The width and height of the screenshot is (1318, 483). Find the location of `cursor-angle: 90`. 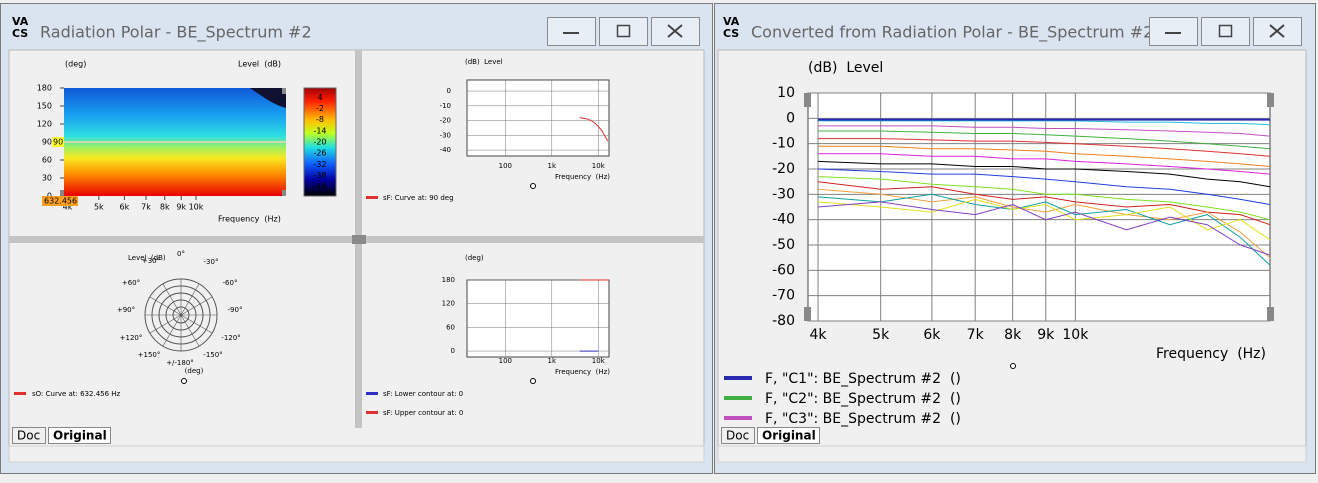

cursor-angle: 90 is located at coordinates (58, 142).